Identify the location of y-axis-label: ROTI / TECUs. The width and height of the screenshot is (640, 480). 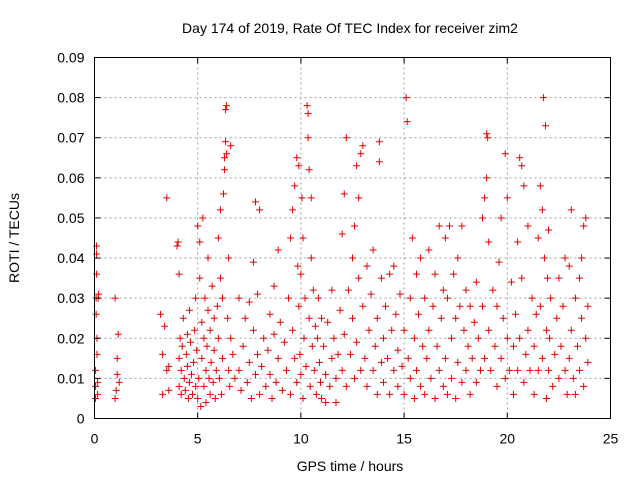
(14, 238).